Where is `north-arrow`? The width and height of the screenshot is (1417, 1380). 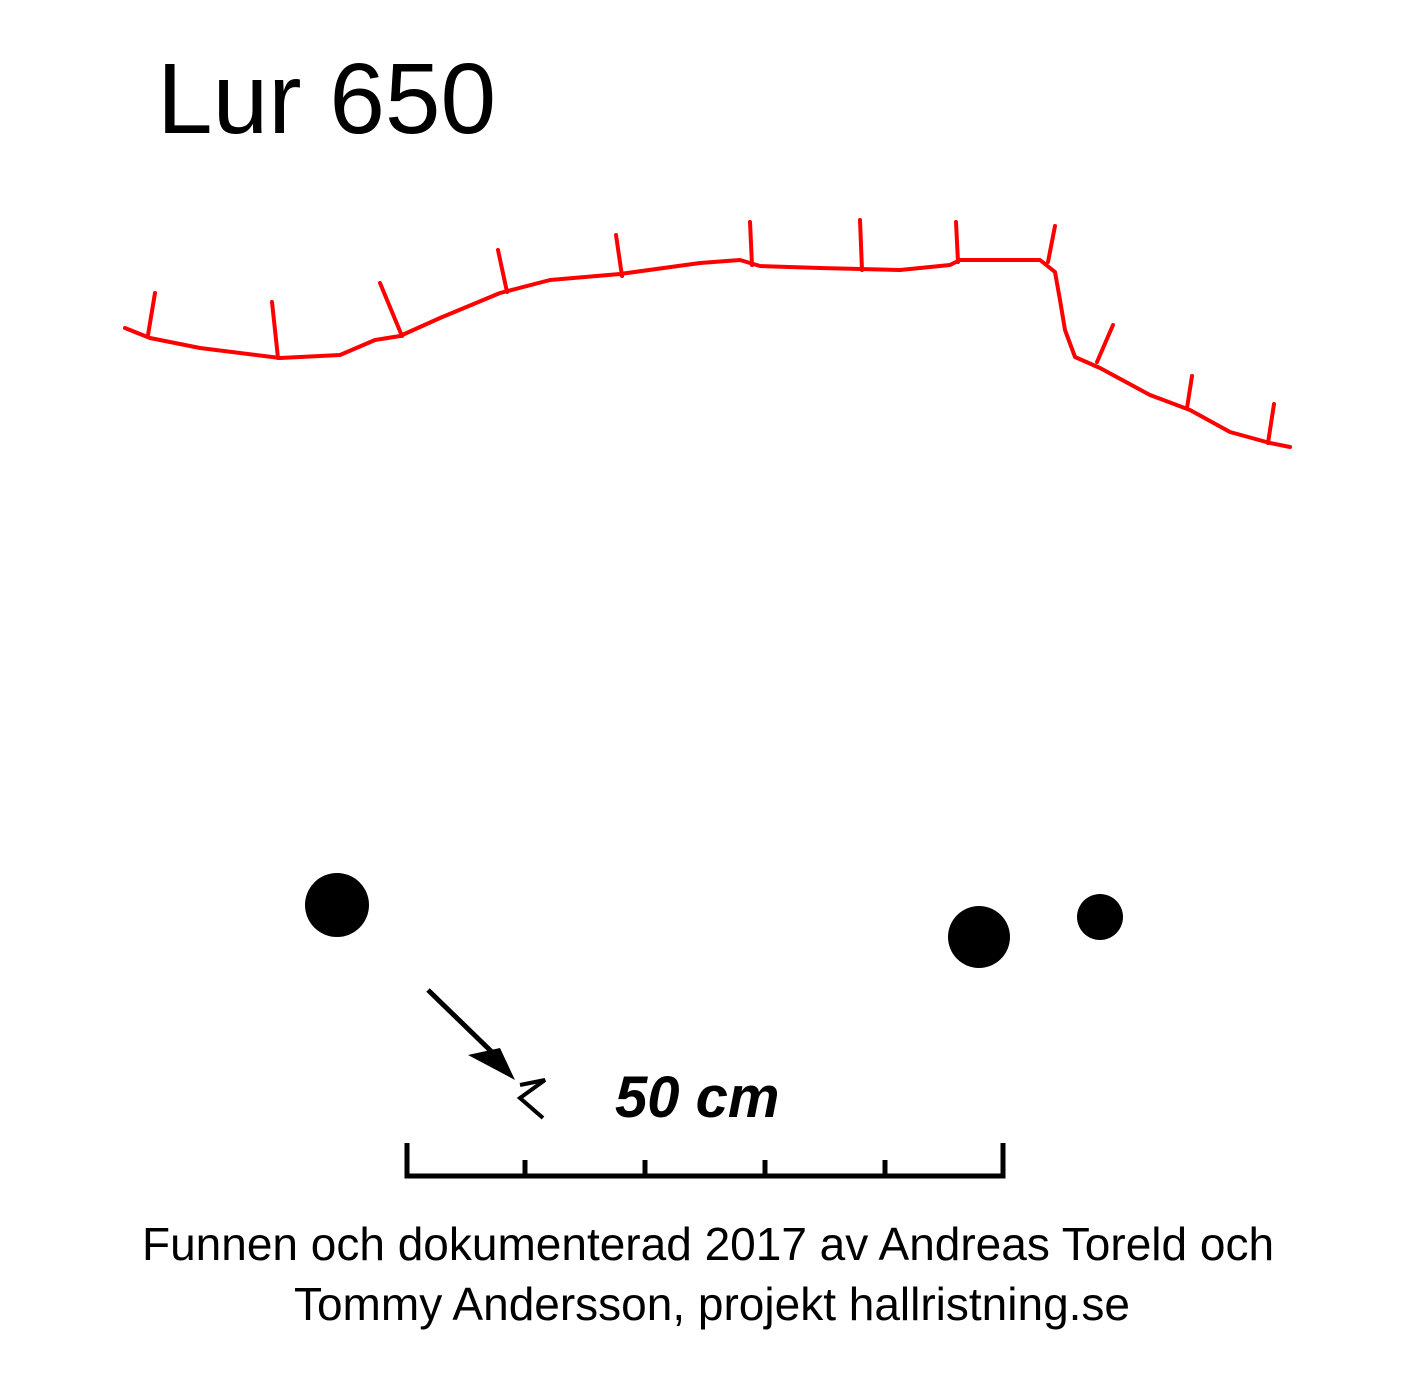 north-arrow is located at coordinates (486, 1054).